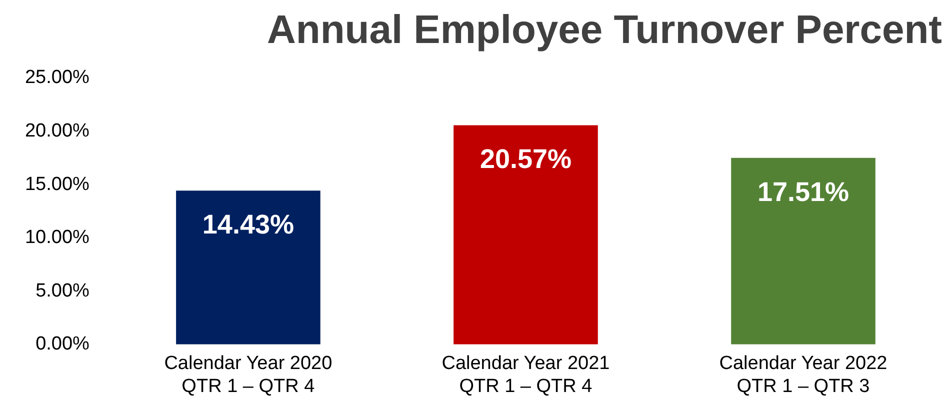  Describe the element at coordinates (248, 225) in the screenshot. I see `data-label: 14.43%` at that location.